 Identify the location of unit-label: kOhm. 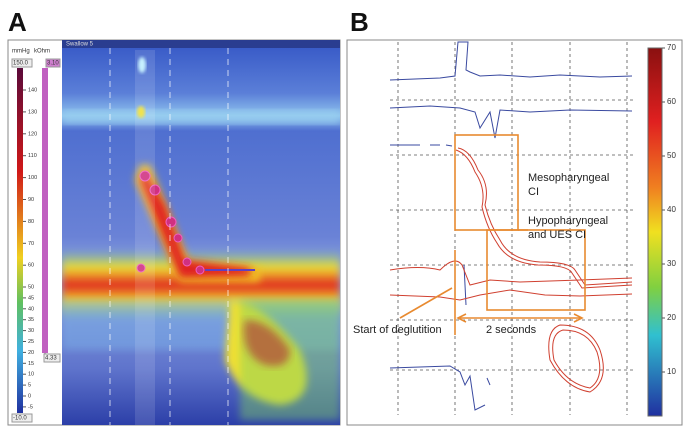
(42, 52).